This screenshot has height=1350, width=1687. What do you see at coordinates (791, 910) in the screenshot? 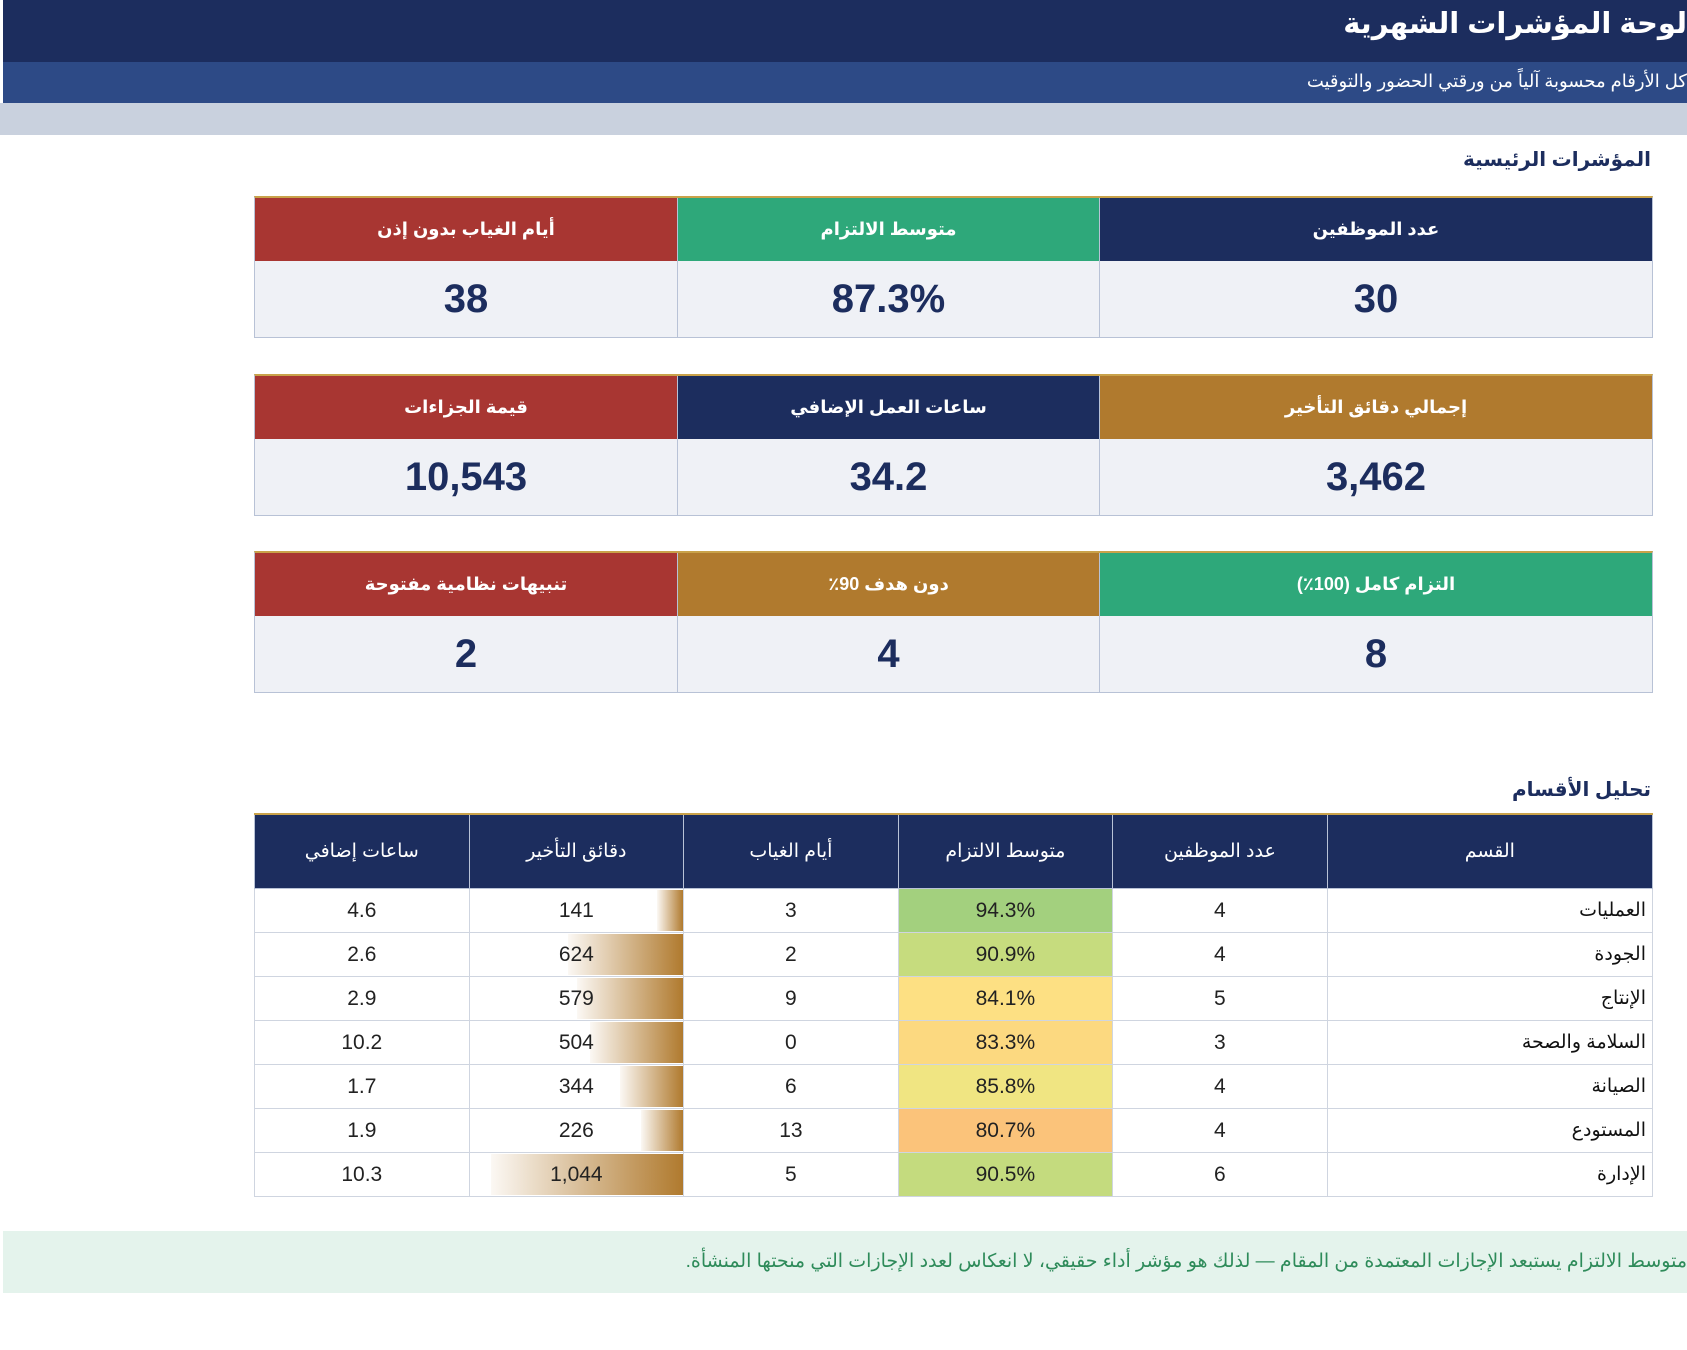
I see `cell-absence: 3` at bounding box center [791, 910].